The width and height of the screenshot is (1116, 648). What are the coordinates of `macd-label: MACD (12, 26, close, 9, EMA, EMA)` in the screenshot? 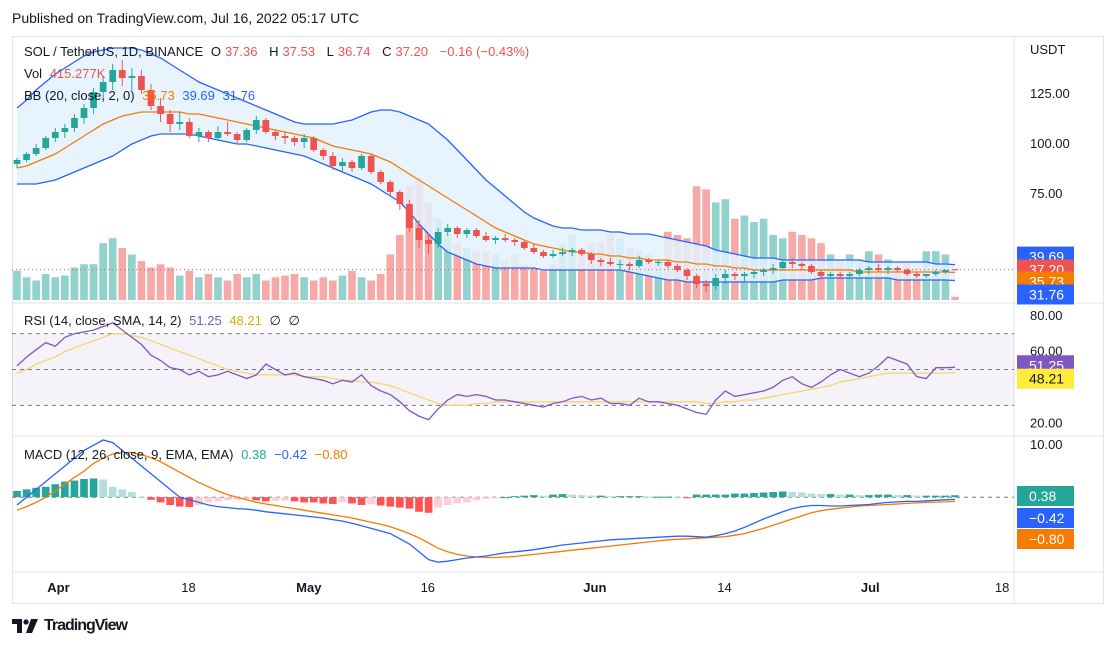 It's located at (129, 454).